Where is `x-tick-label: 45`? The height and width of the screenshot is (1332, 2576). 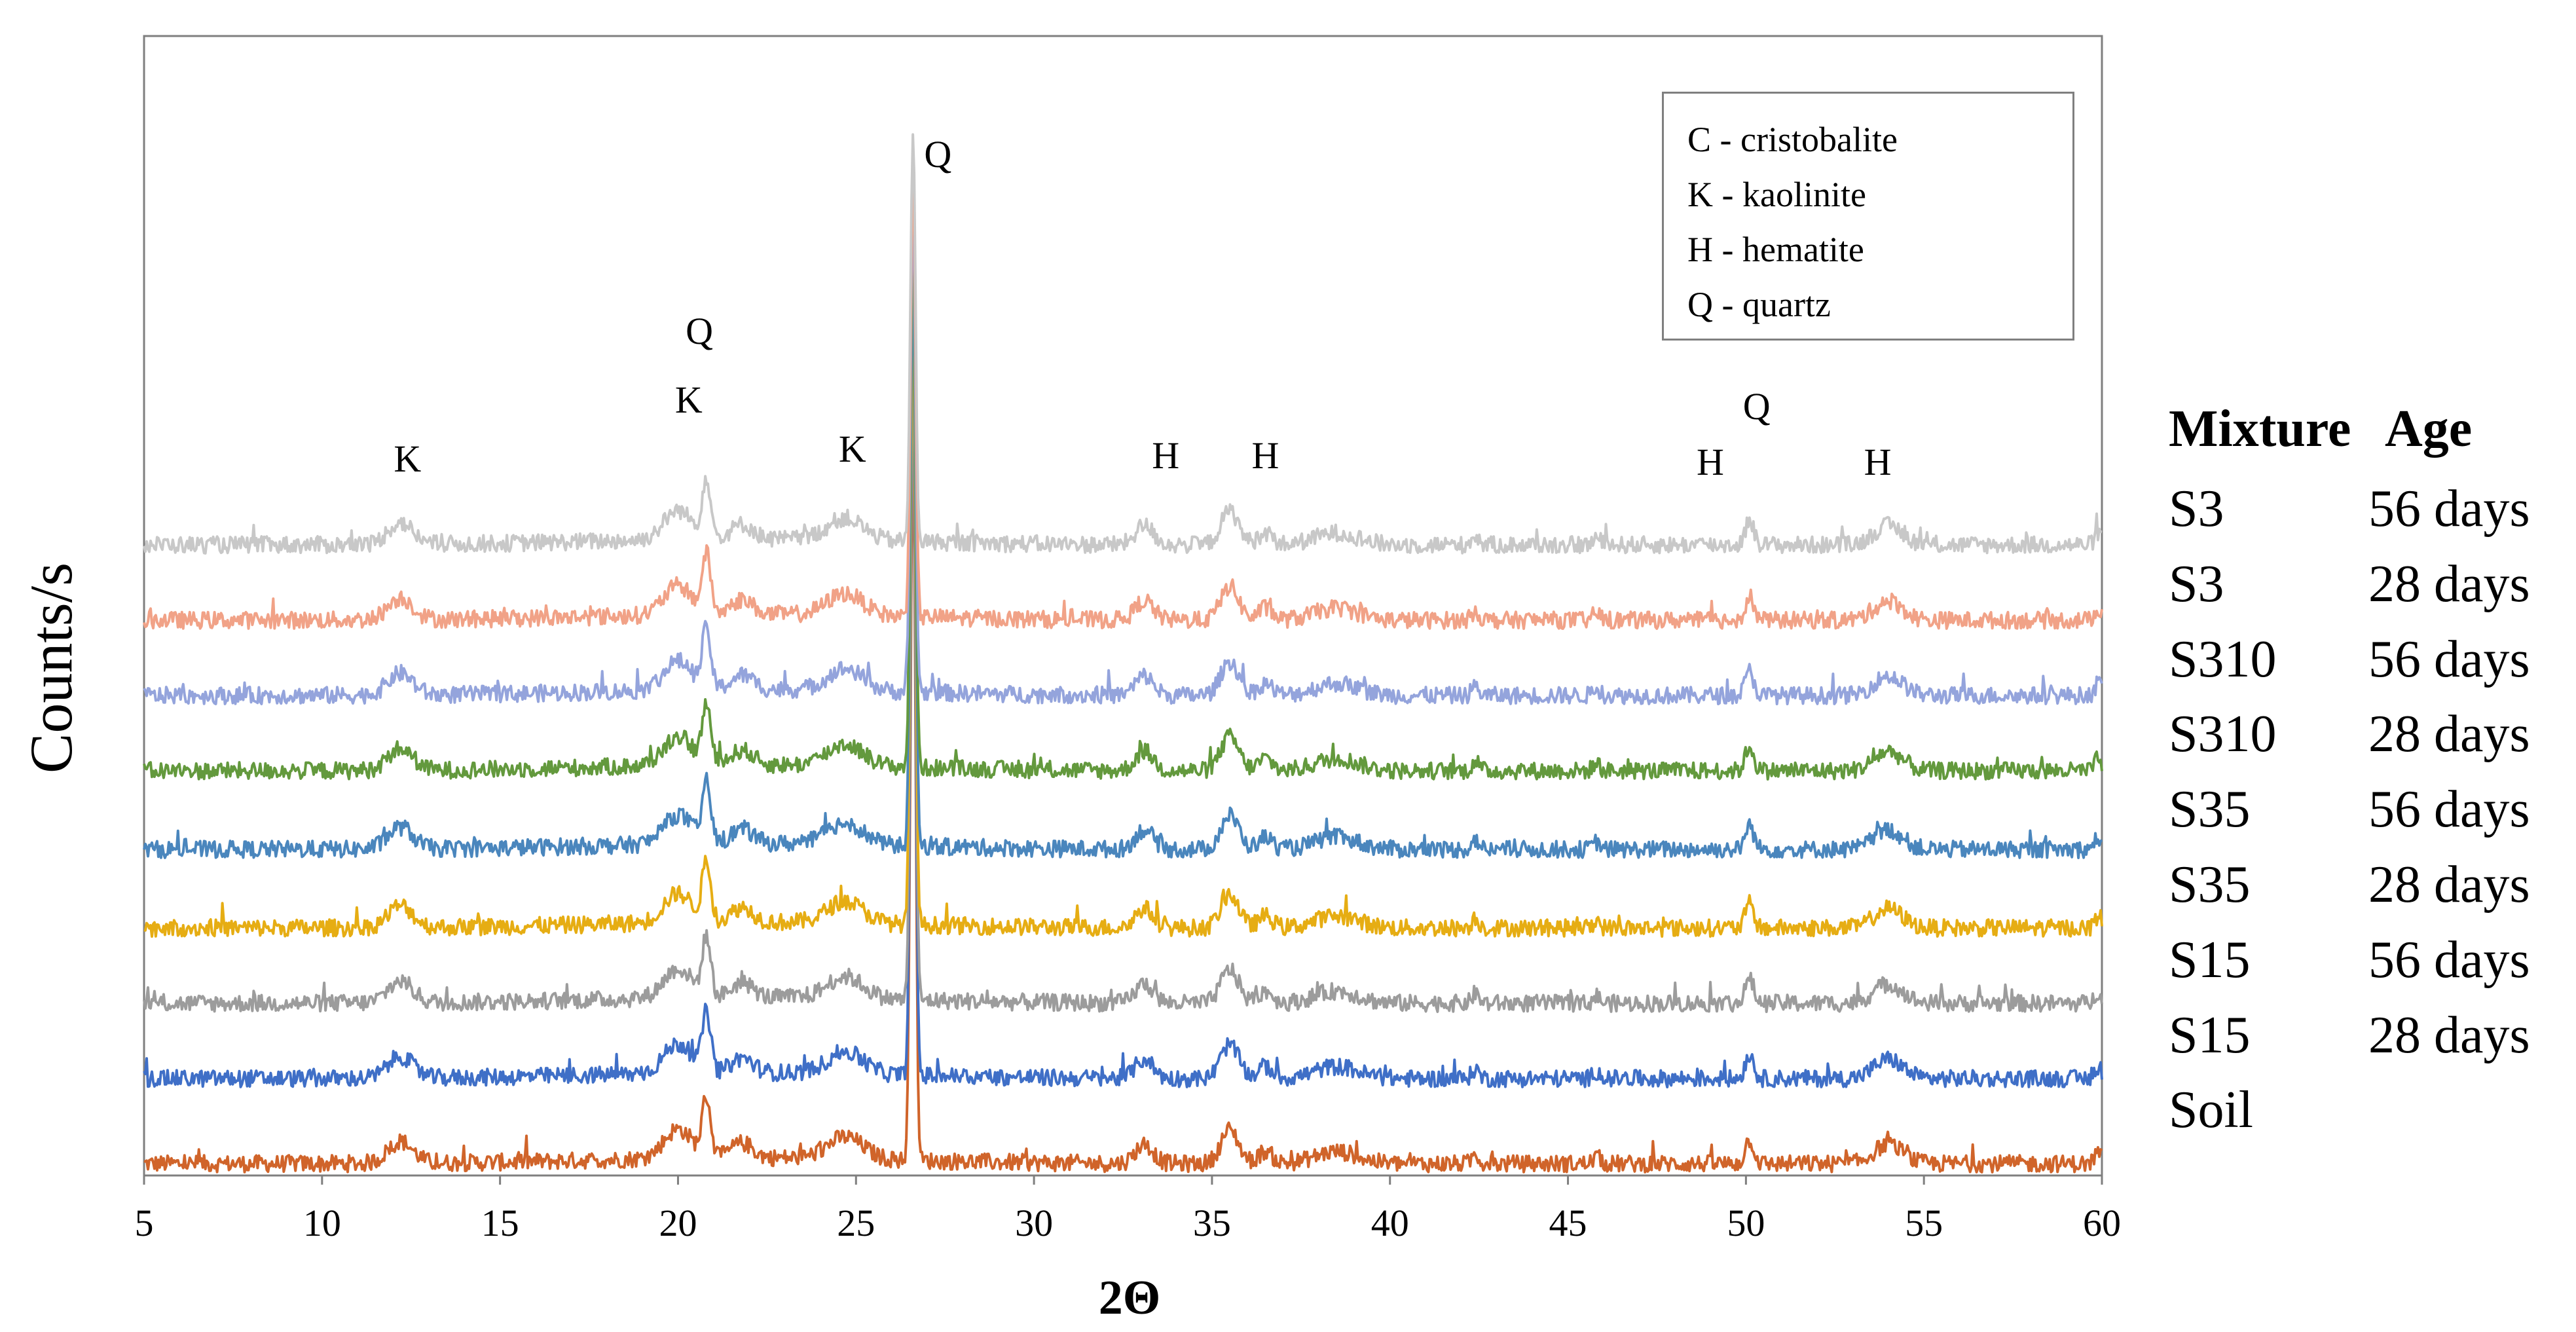 x-tick-label: 45 is located at coordinates (1568, 1223).